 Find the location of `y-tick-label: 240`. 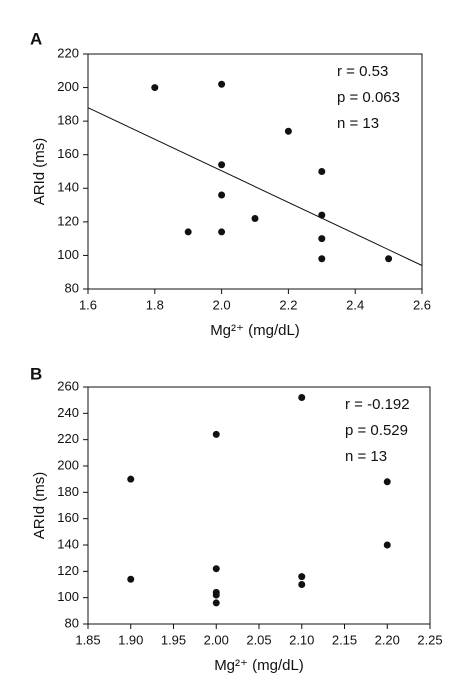

y-tick-label: 240 is located at coordinates (68, 412).